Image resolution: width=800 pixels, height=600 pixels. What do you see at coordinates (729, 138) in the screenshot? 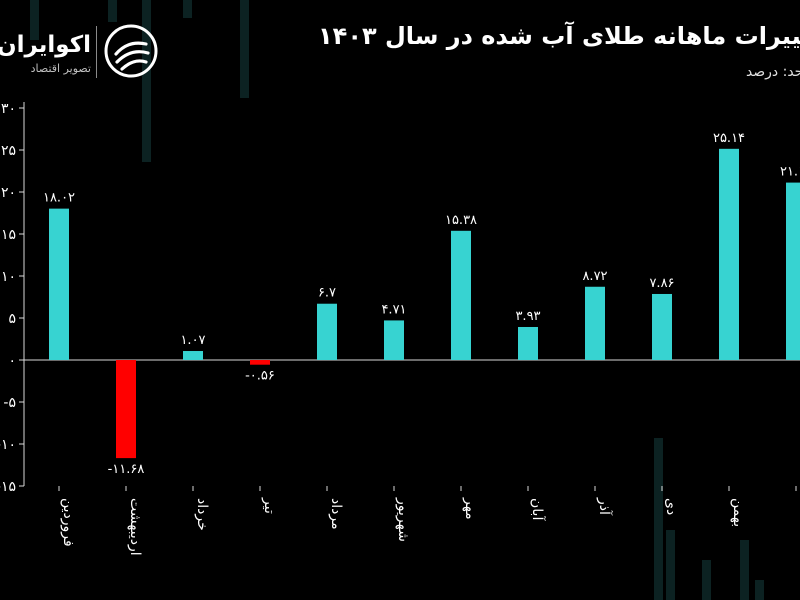
I see `data-label: ۲۵.۱۴` at bounding box center [729, 138].